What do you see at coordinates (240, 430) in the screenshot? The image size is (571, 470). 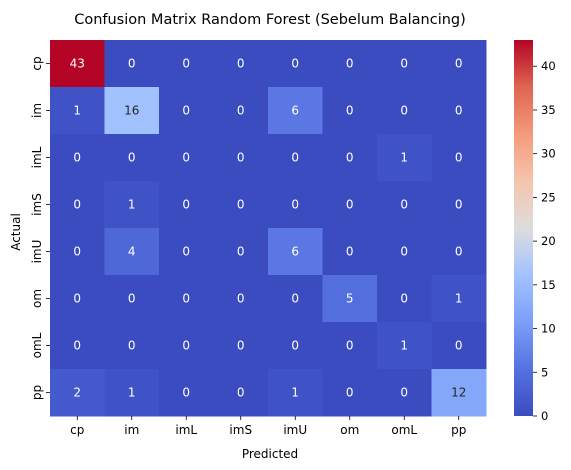 I see `x-tick-label: imS` at bounding box center [240, 430].